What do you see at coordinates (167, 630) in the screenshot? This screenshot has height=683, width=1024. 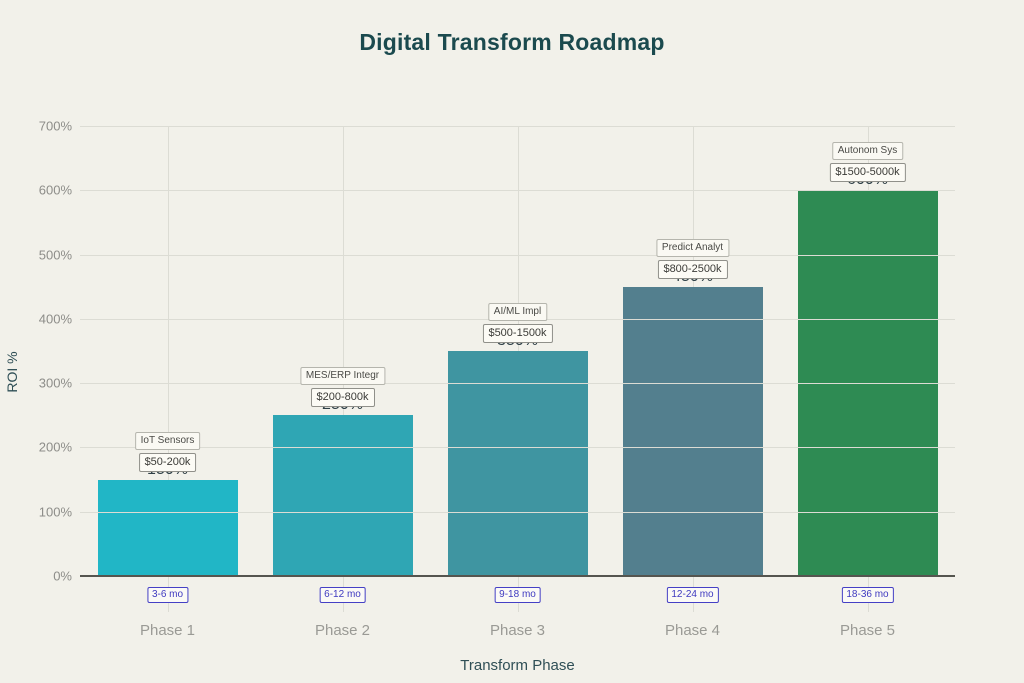 I see `x-tick-label: Phase 1` at bounding box center [167, 630].